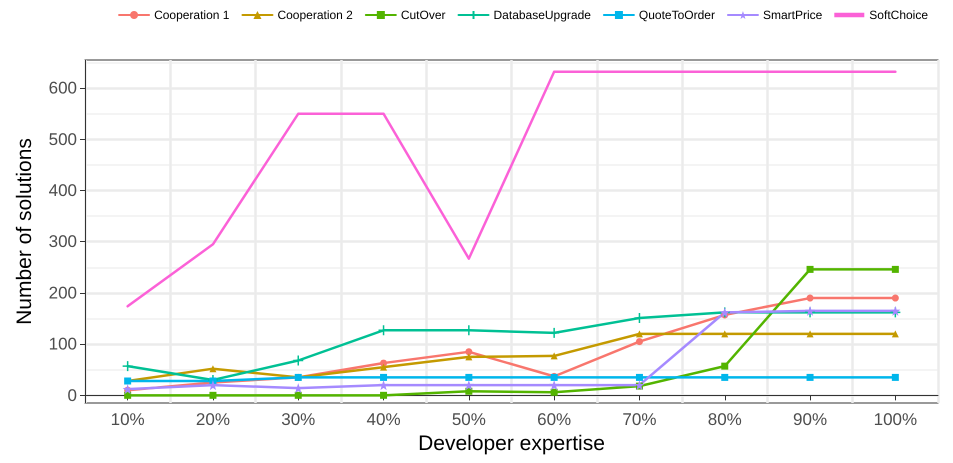 This screenshot has height=463, width=953. What do you see at coordinates (213, 419) in the screenshot?
I see `x-tick-label: 20%` at bounding box center [213, 419].